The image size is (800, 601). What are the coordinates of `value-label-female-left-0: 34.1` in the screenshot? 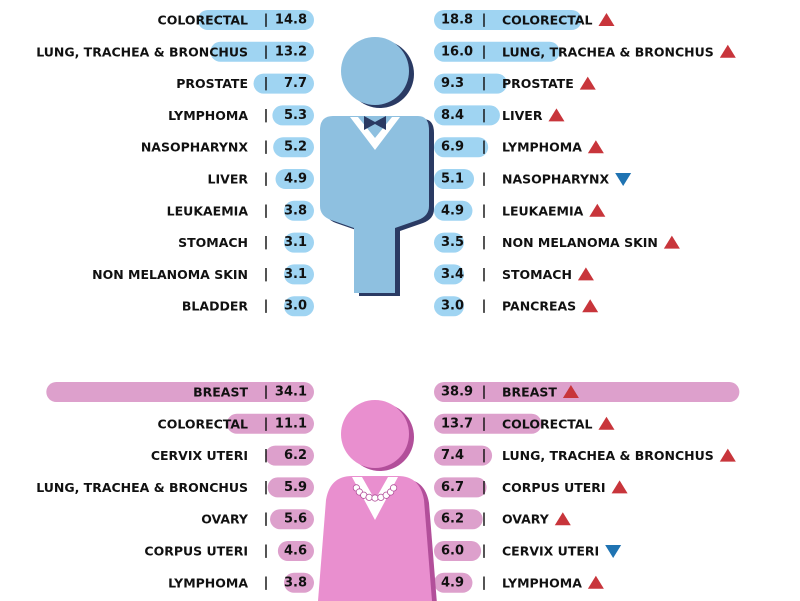 It's located at (291, 392).